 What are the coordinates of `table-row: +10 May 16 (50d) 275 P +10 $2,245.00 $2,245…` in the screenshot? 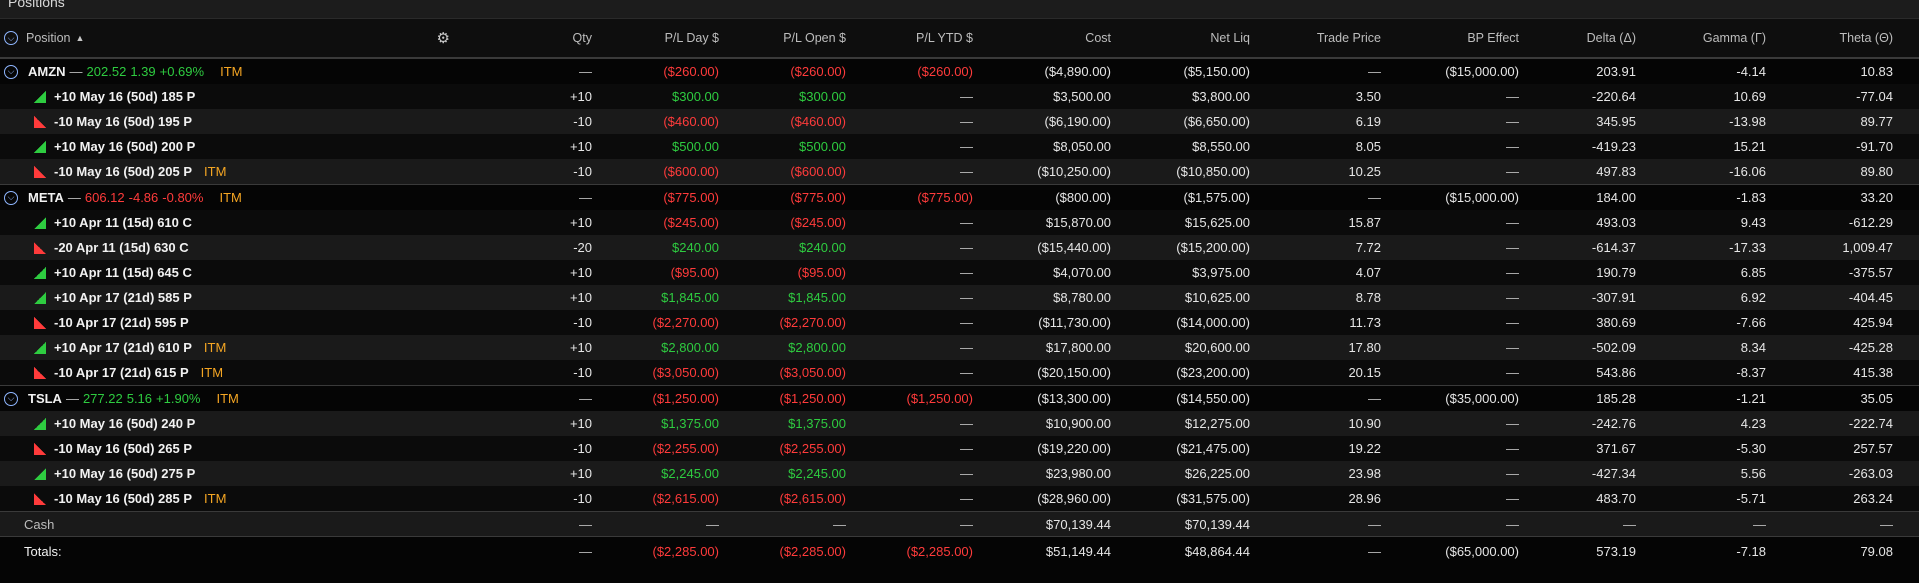 It's located at (959, 473).